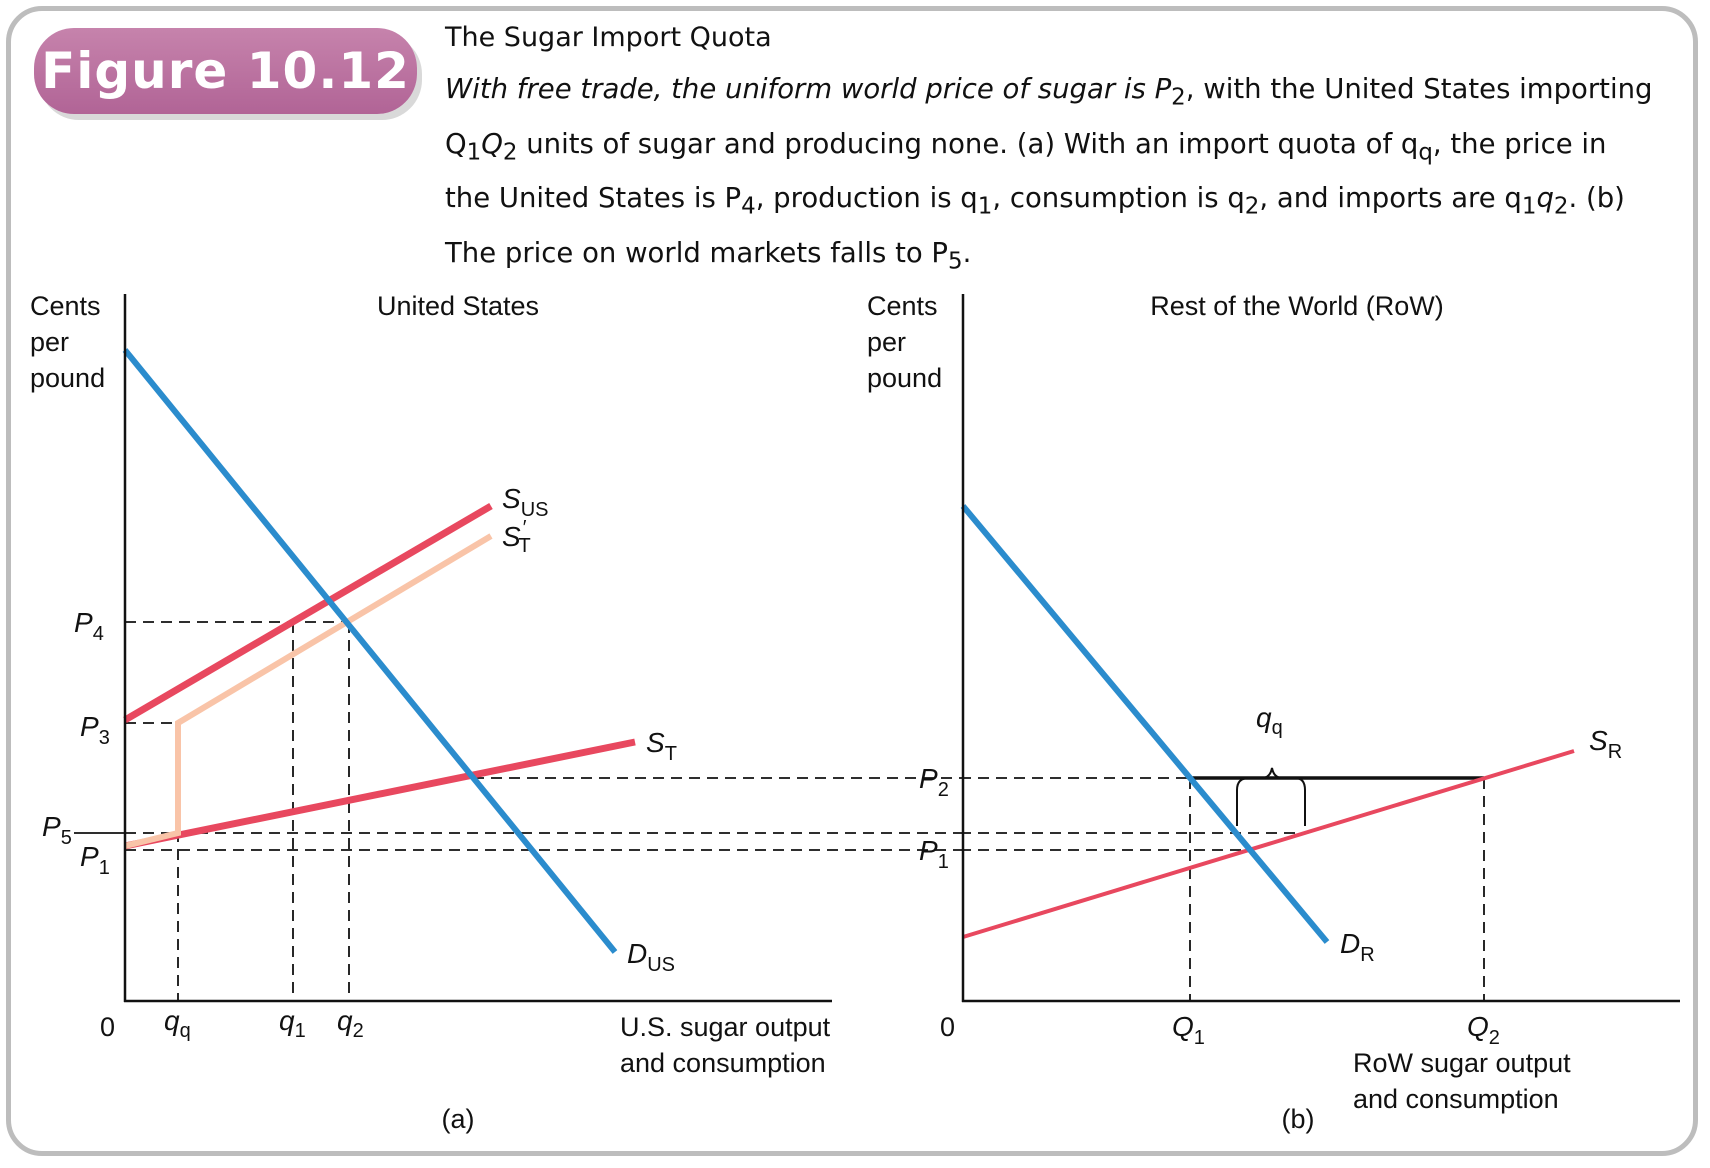 The image size is (1710, 1168). What do you see at coordinates (1049, 116) in the screenshot?
I see `caption-seg: , with the United States importing Q` at bounding box center [1049, 116].